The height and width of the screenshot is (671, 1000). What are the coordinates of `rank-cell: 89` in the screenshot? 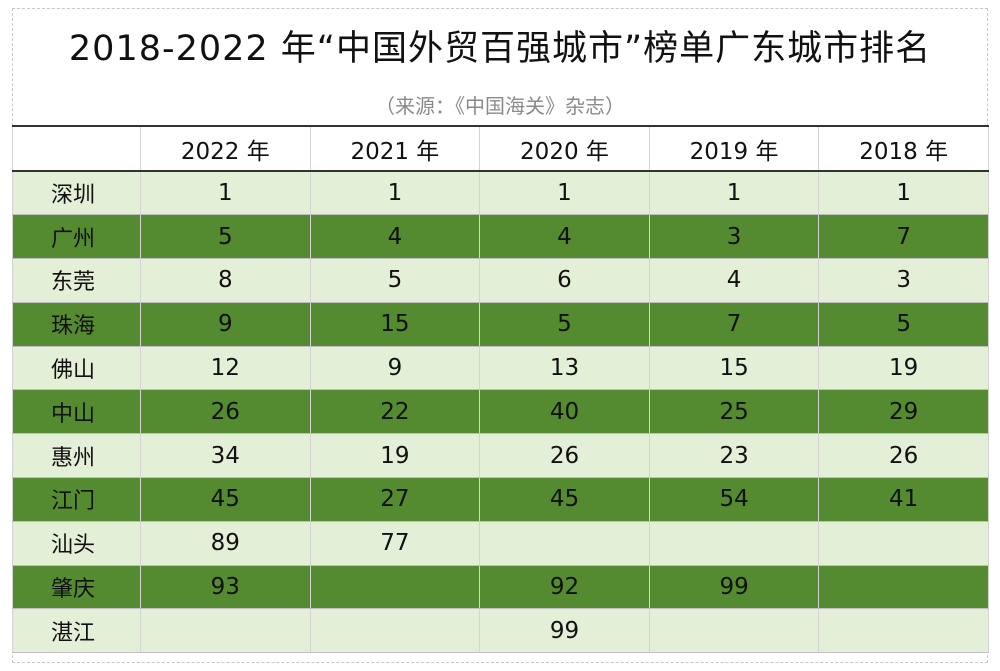 It's located at (225, 543).